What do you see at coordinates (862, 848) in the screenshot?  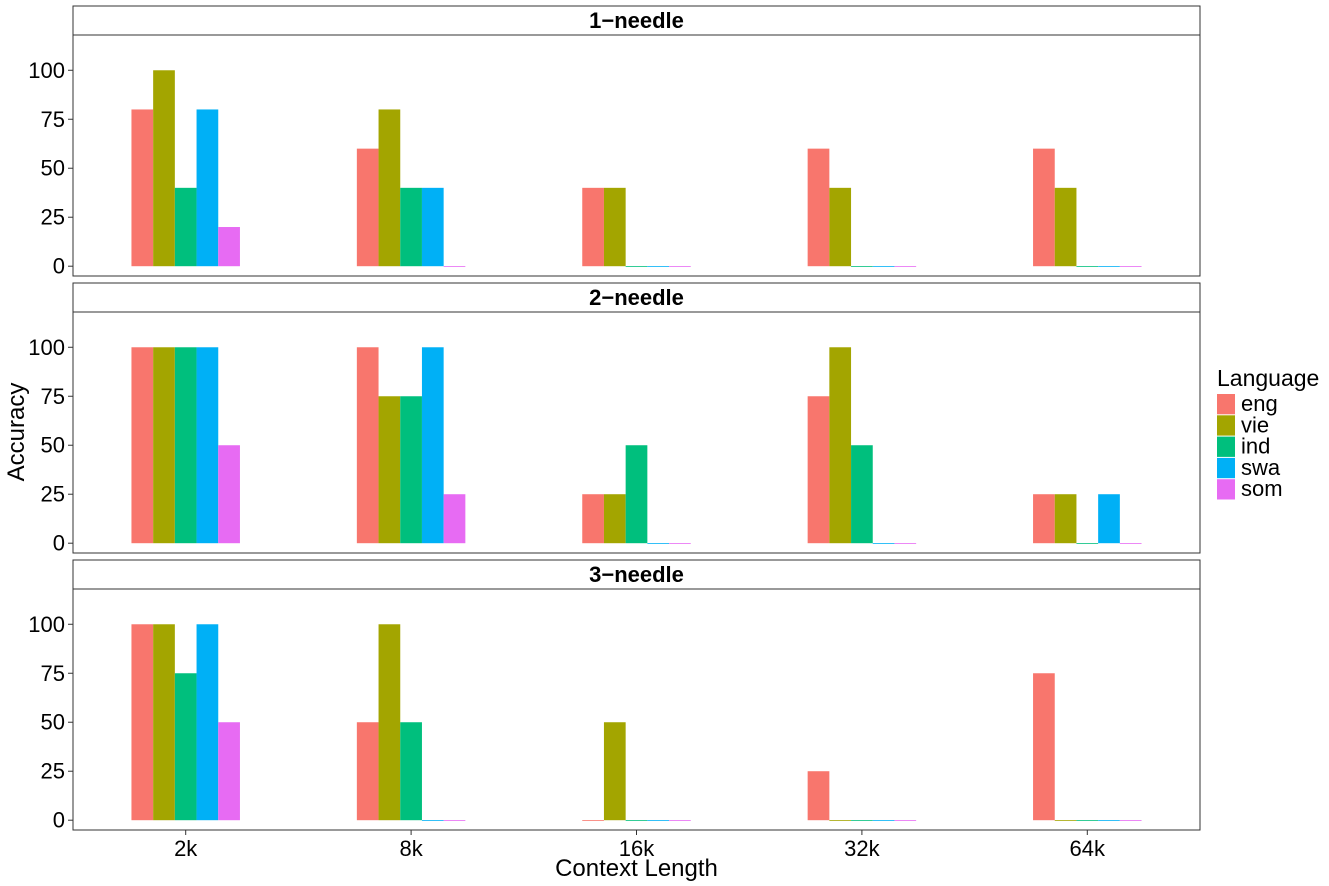 I see `x-tick-label: 32k` at bounding box center [862, 848].